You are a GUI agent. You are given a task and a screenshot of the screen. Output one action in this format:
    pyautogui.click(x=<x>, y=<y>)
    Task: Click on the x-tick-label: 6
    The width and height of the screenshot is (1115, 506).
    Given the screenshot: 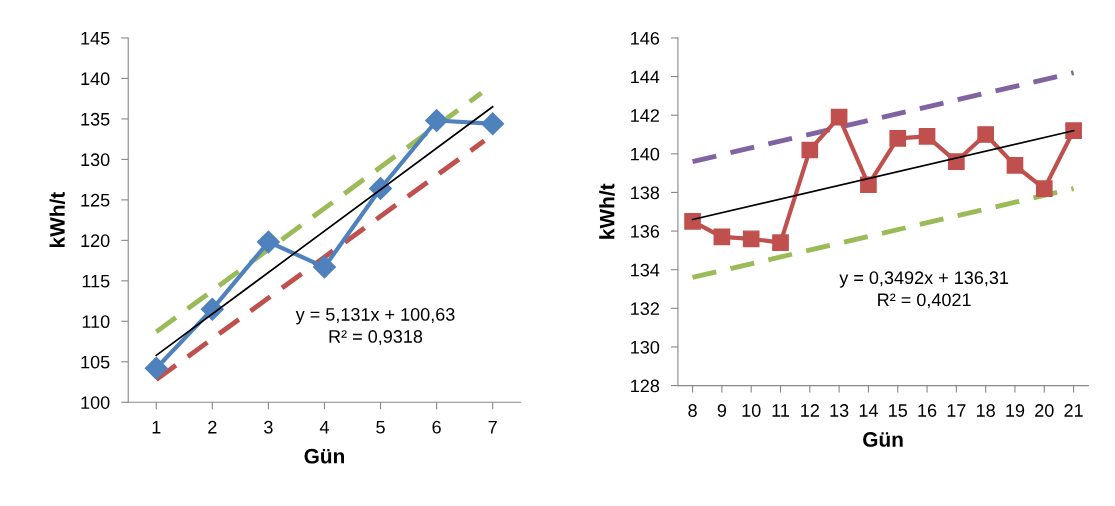 What is the action you would take?
    pyautogui.click(x=436, y=427)
    